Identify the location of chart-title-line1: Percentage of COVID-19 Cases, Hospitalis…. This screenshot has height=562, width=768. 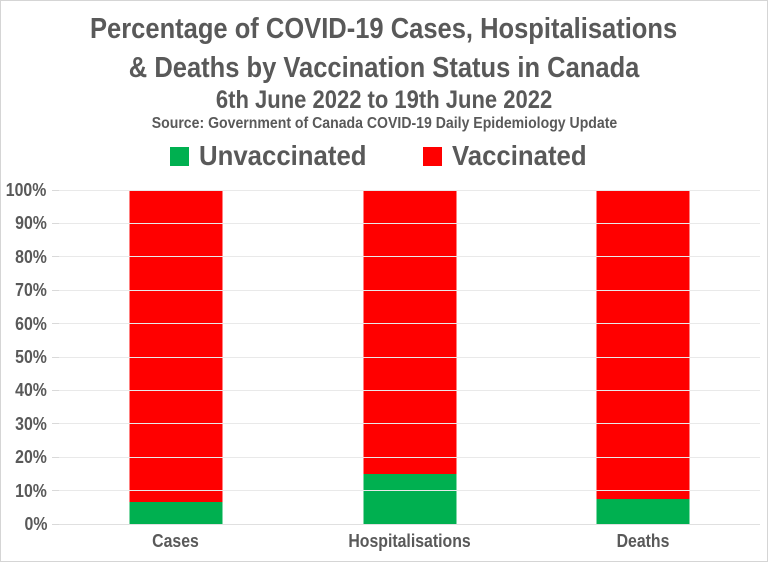
(384, 29).